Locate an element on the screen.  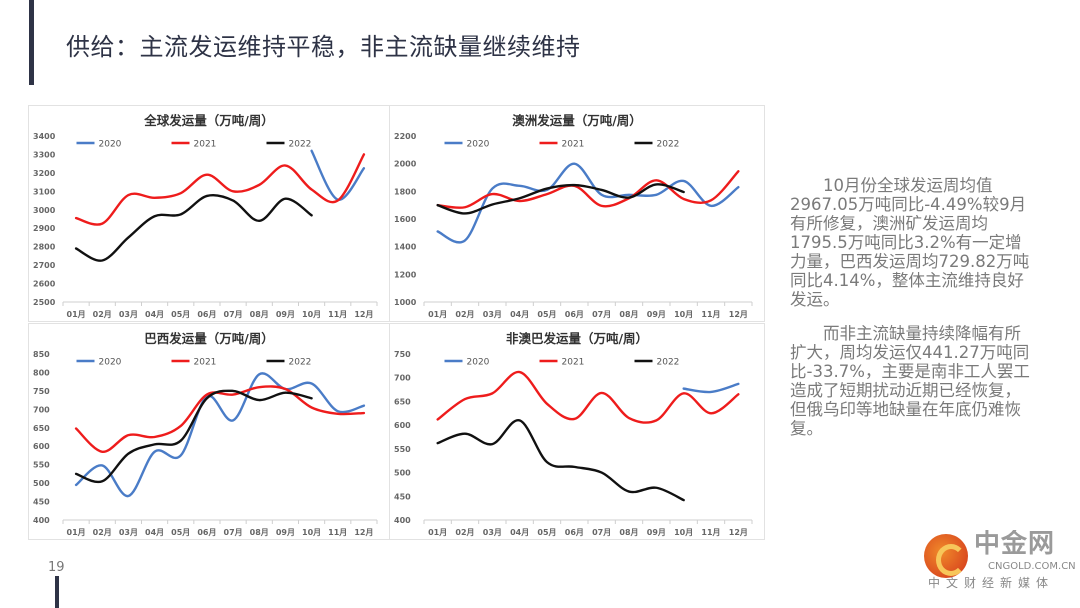
y-tick-label: 3200 is located at coordinates (44, 173).